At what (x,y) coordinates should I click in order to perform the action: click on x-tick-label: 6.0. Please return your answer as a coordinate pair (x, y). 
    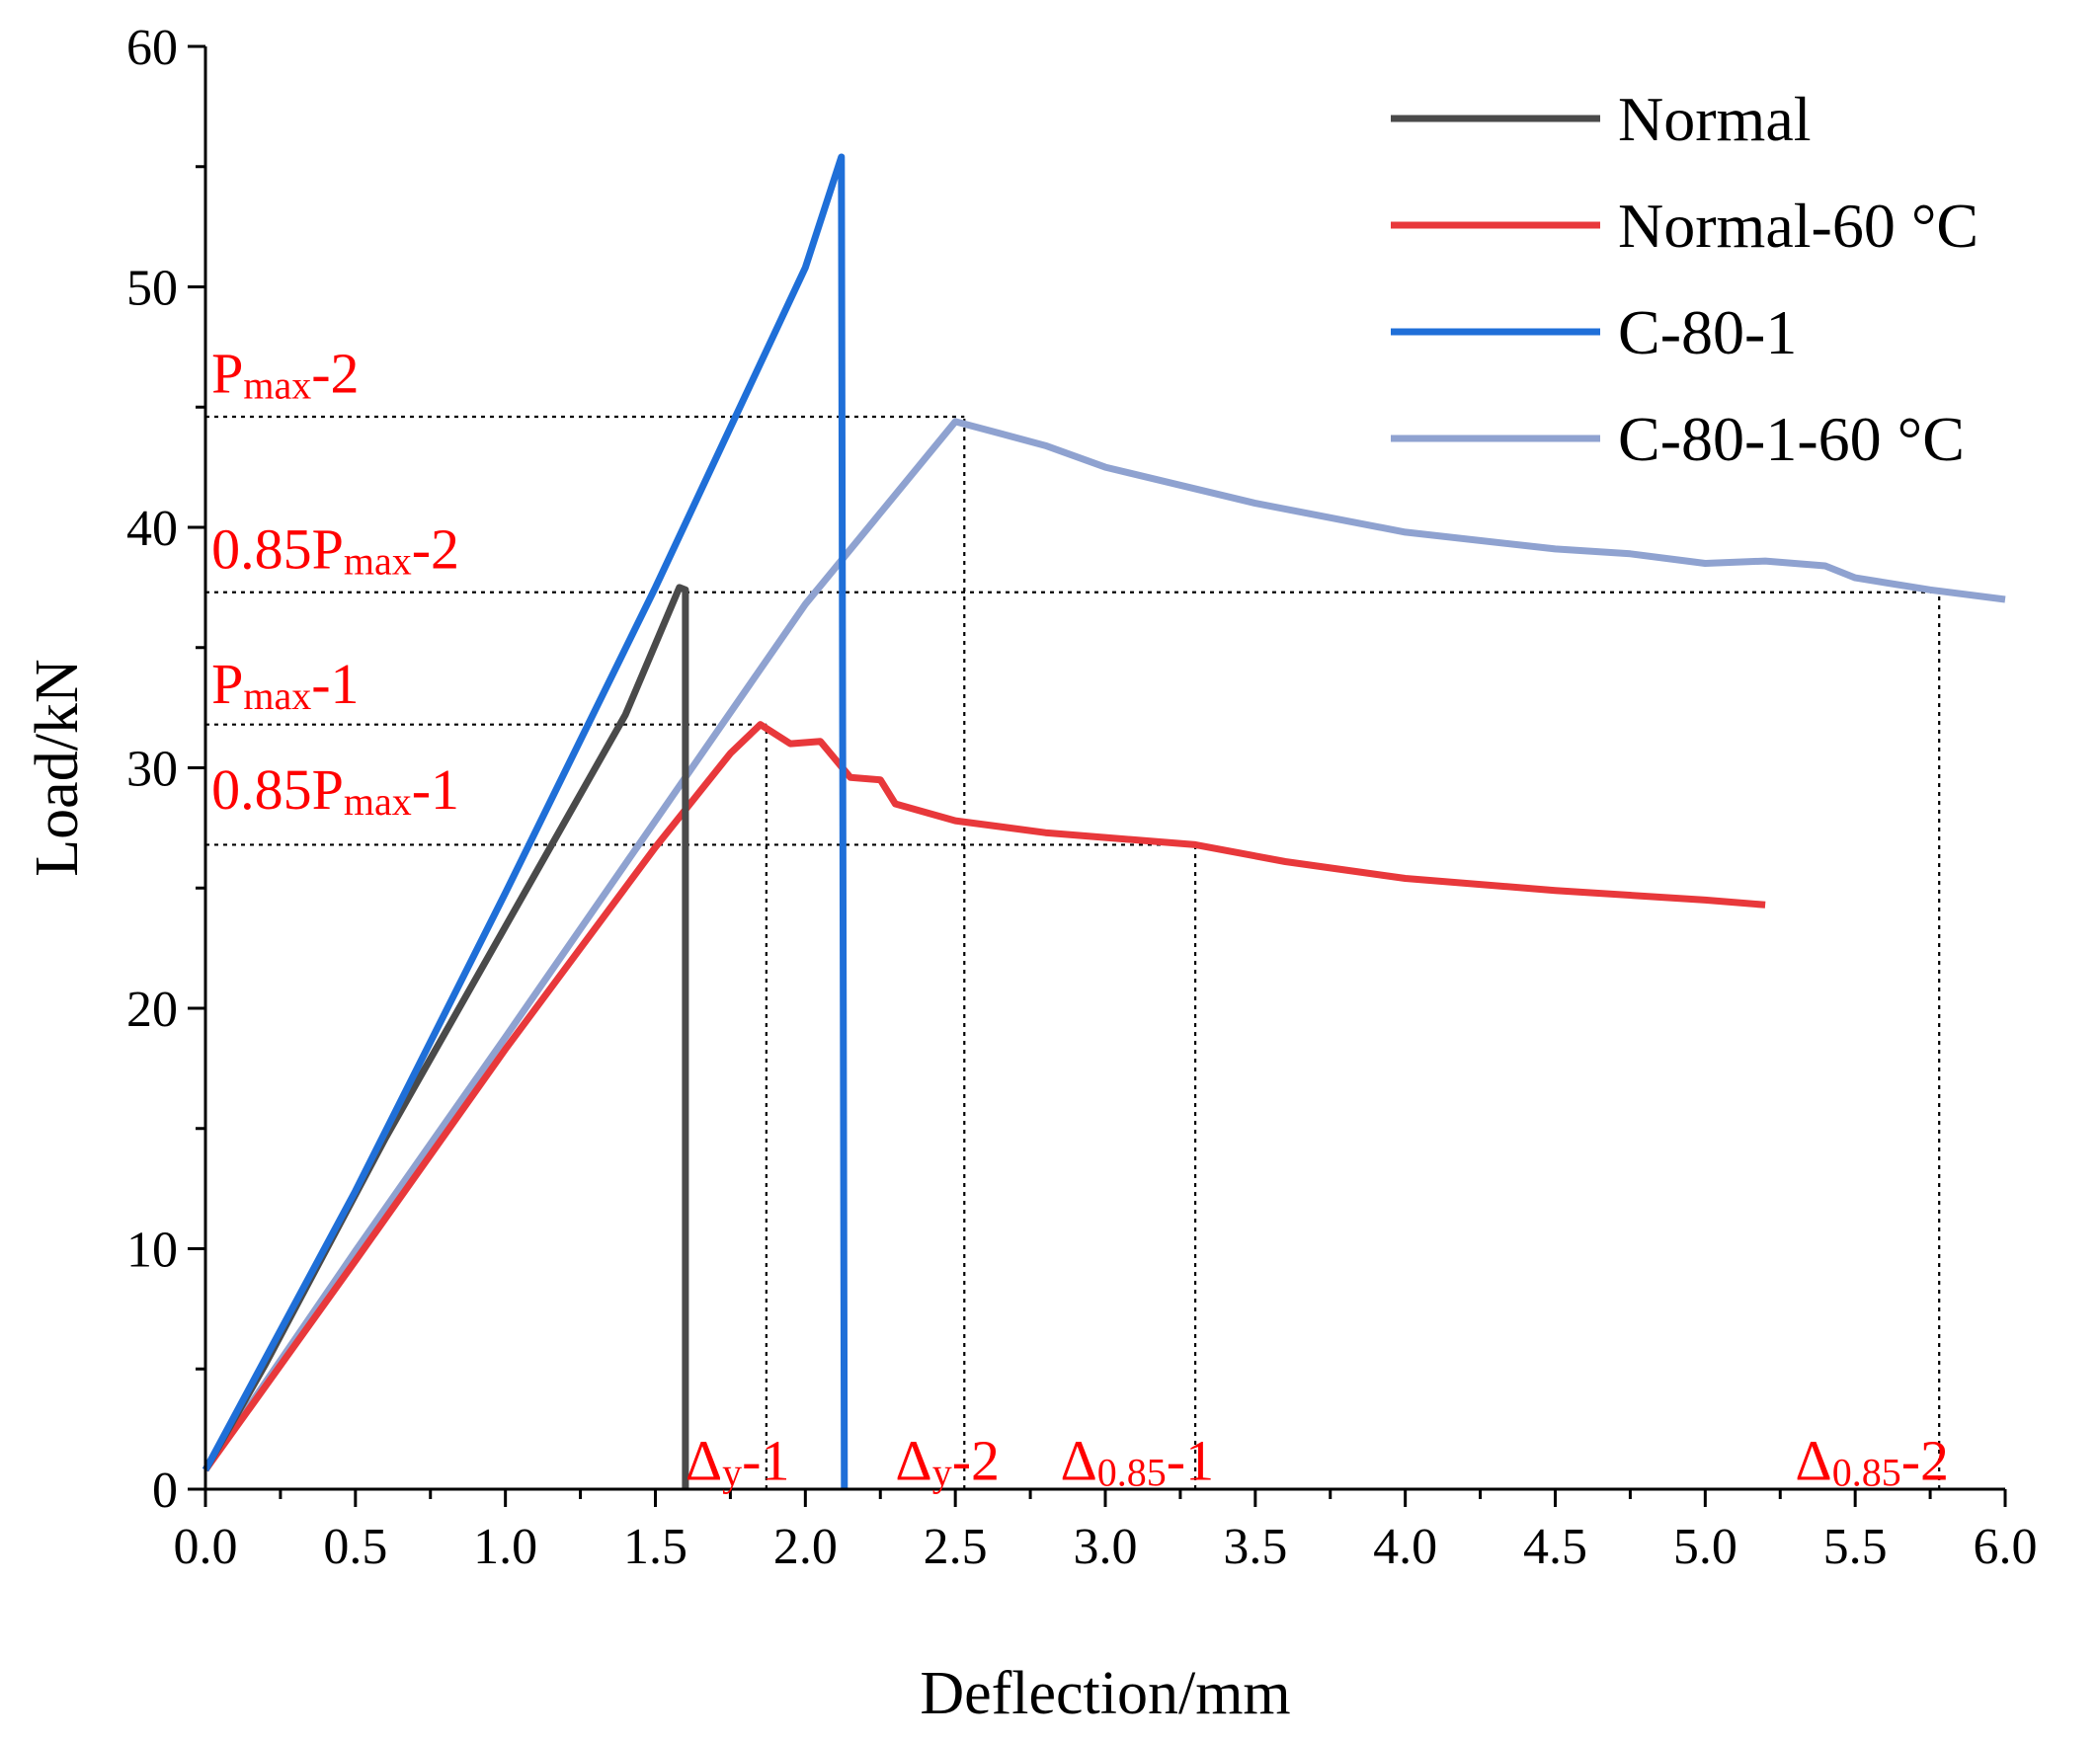
    Looking at the image, I should click on (2006, 1547).